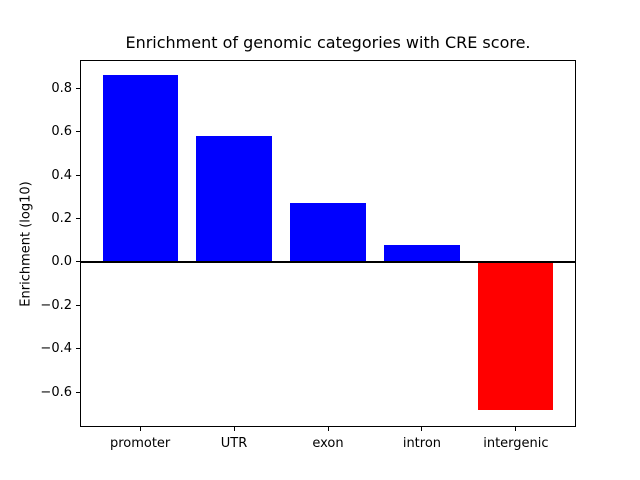  I want to click on x-tick-label-UTR: UTR, so click(234, 443).